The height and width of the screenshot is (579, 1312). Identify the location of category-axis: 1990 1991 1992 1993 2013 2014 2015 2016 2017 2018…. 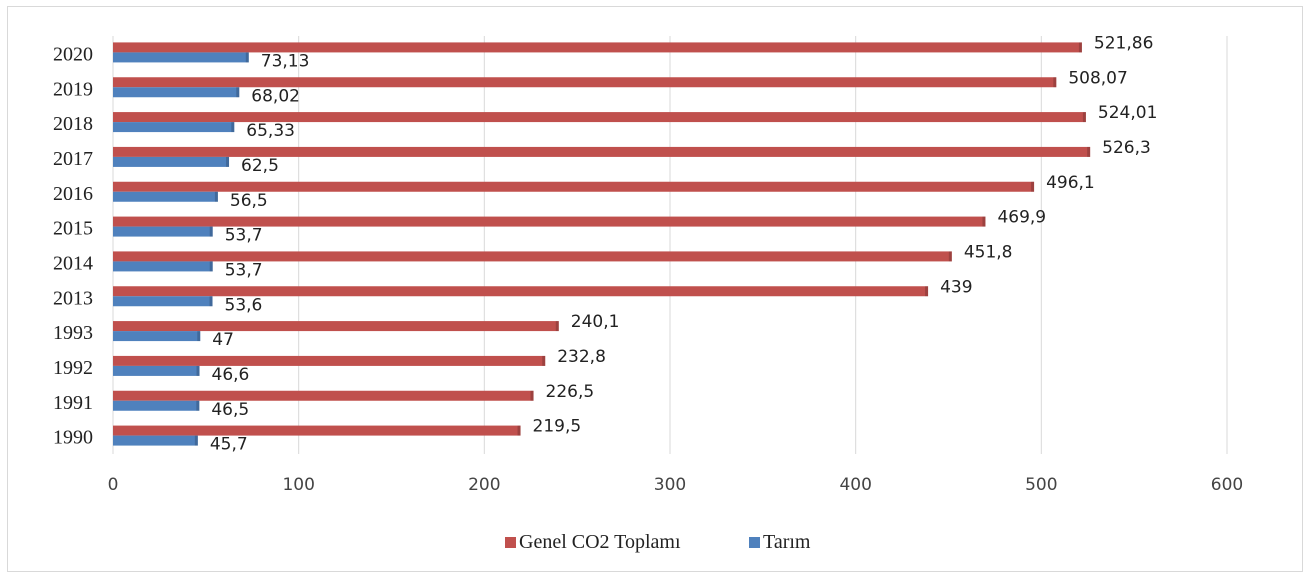
(73, 245).